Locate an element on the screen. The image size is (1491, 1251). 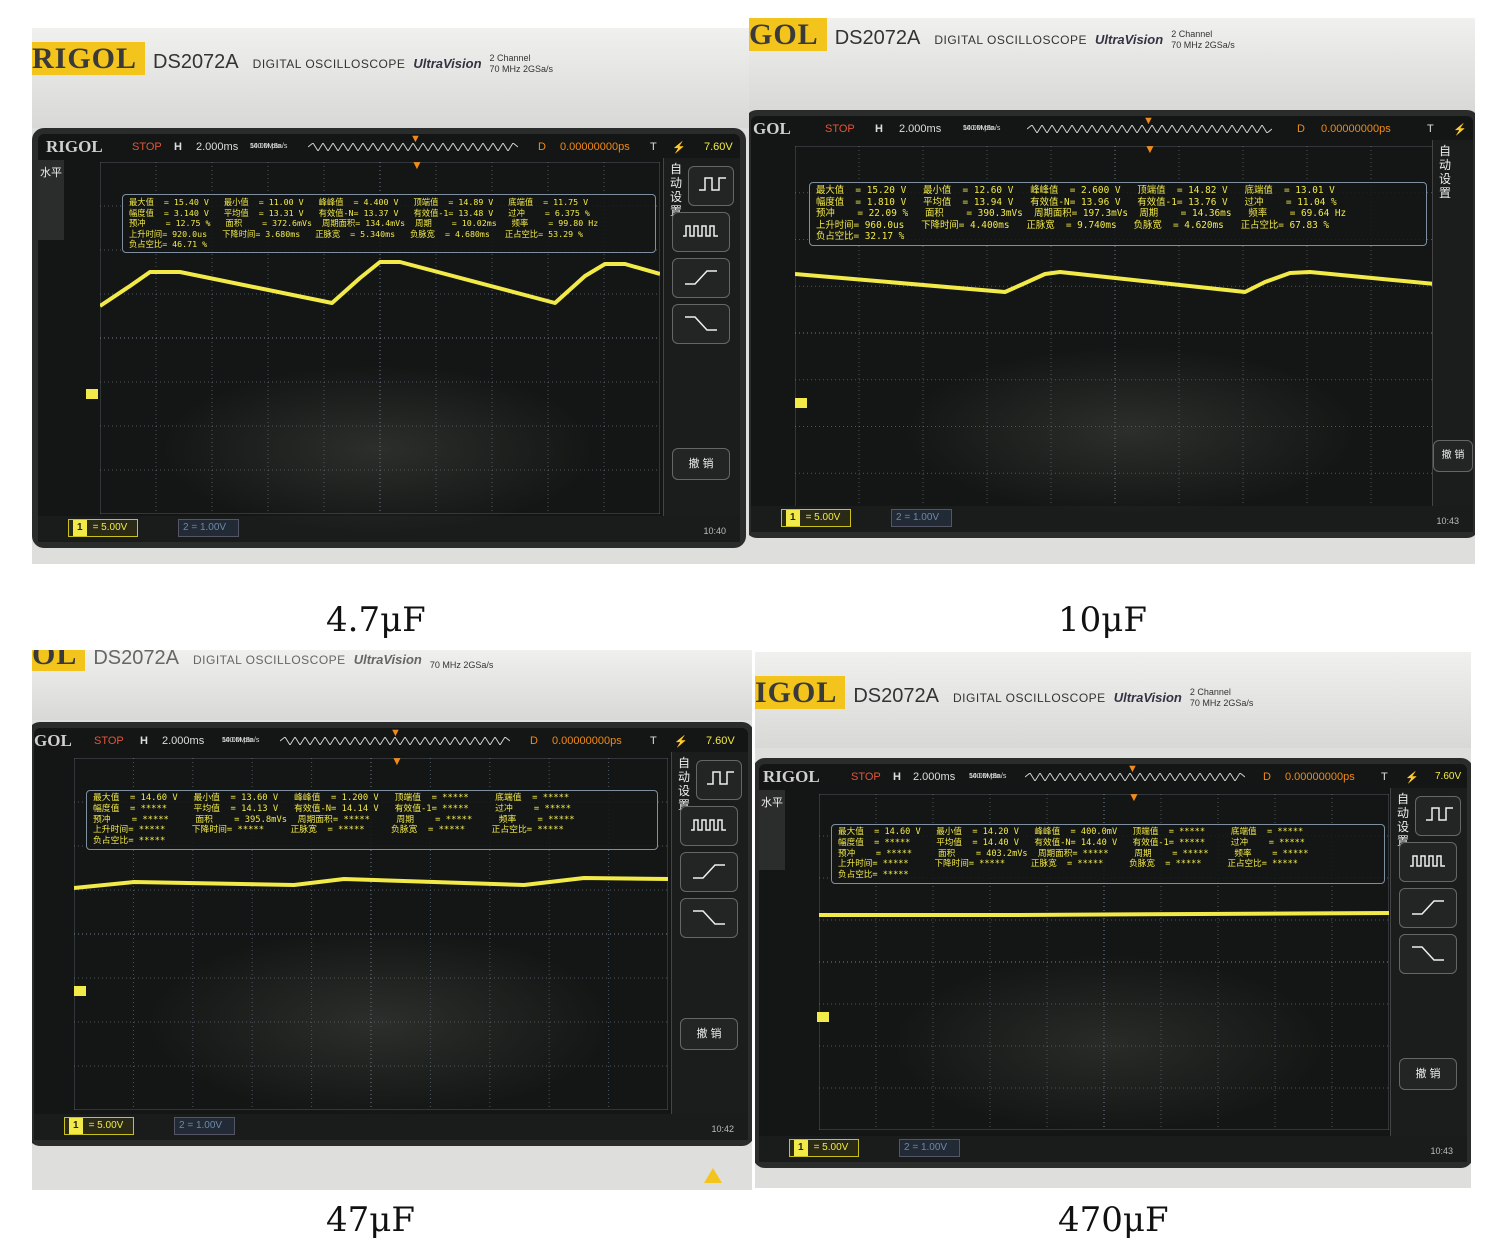
ch1-scale: = 5.00V is located at coordinates (110, 527).